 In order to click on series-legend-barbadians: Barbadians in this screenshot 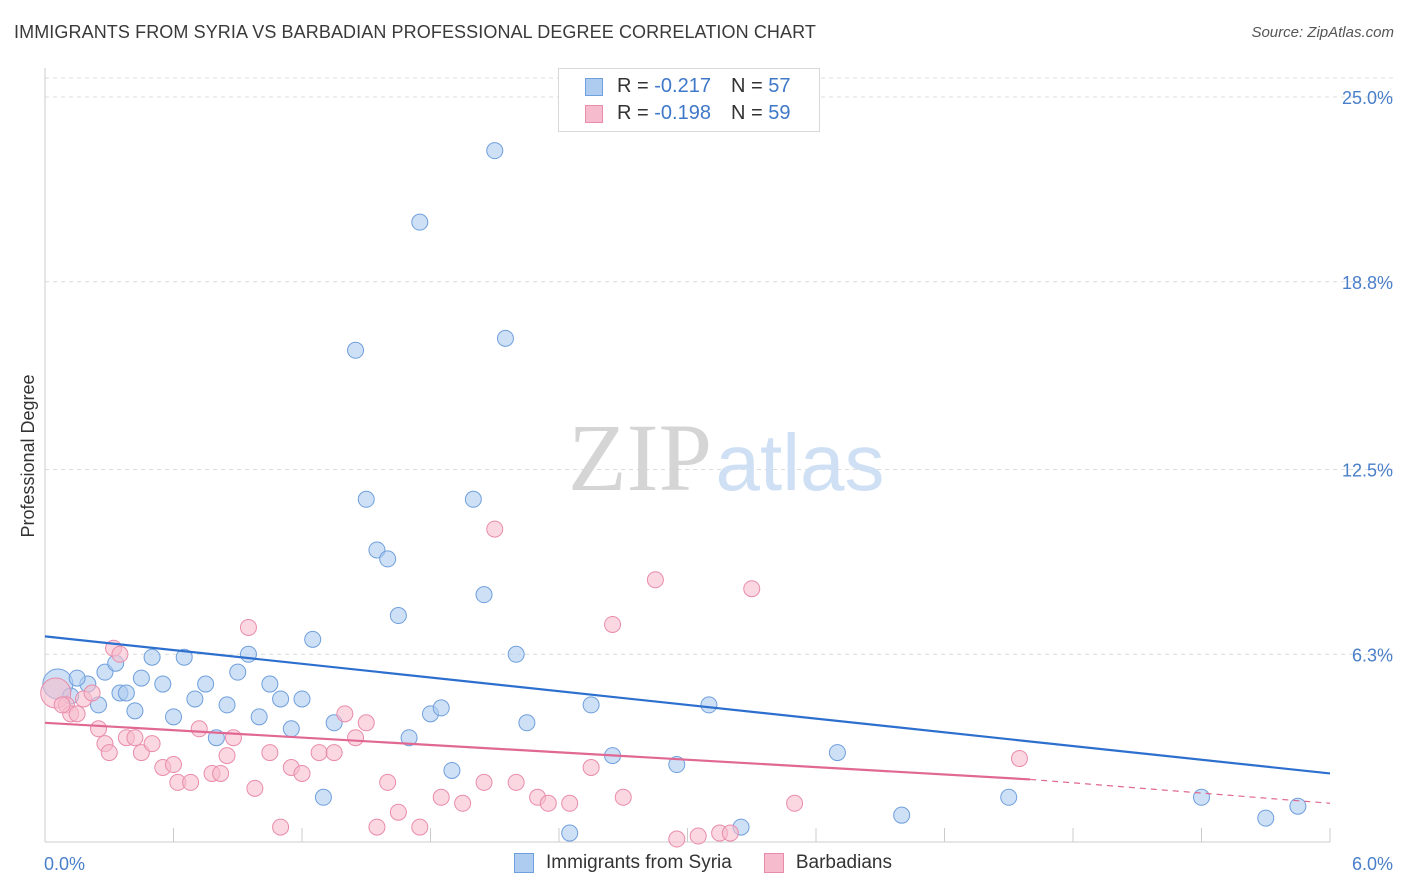, I will do `click(827, 863)`.